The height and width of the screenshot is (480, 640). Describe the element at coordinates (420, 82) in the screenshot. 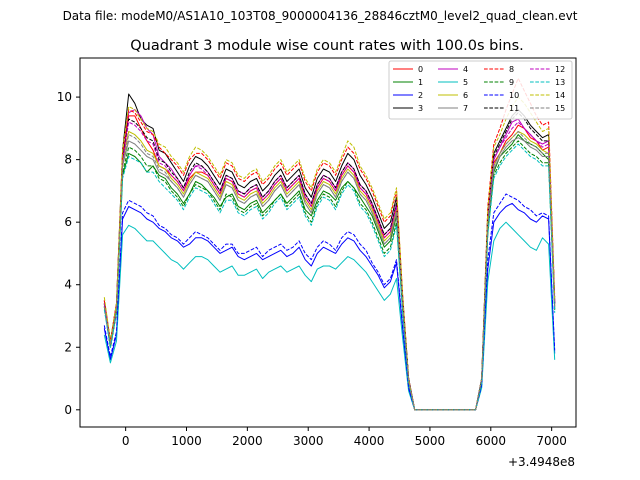

I see `legend-label-1: 1` at that location.